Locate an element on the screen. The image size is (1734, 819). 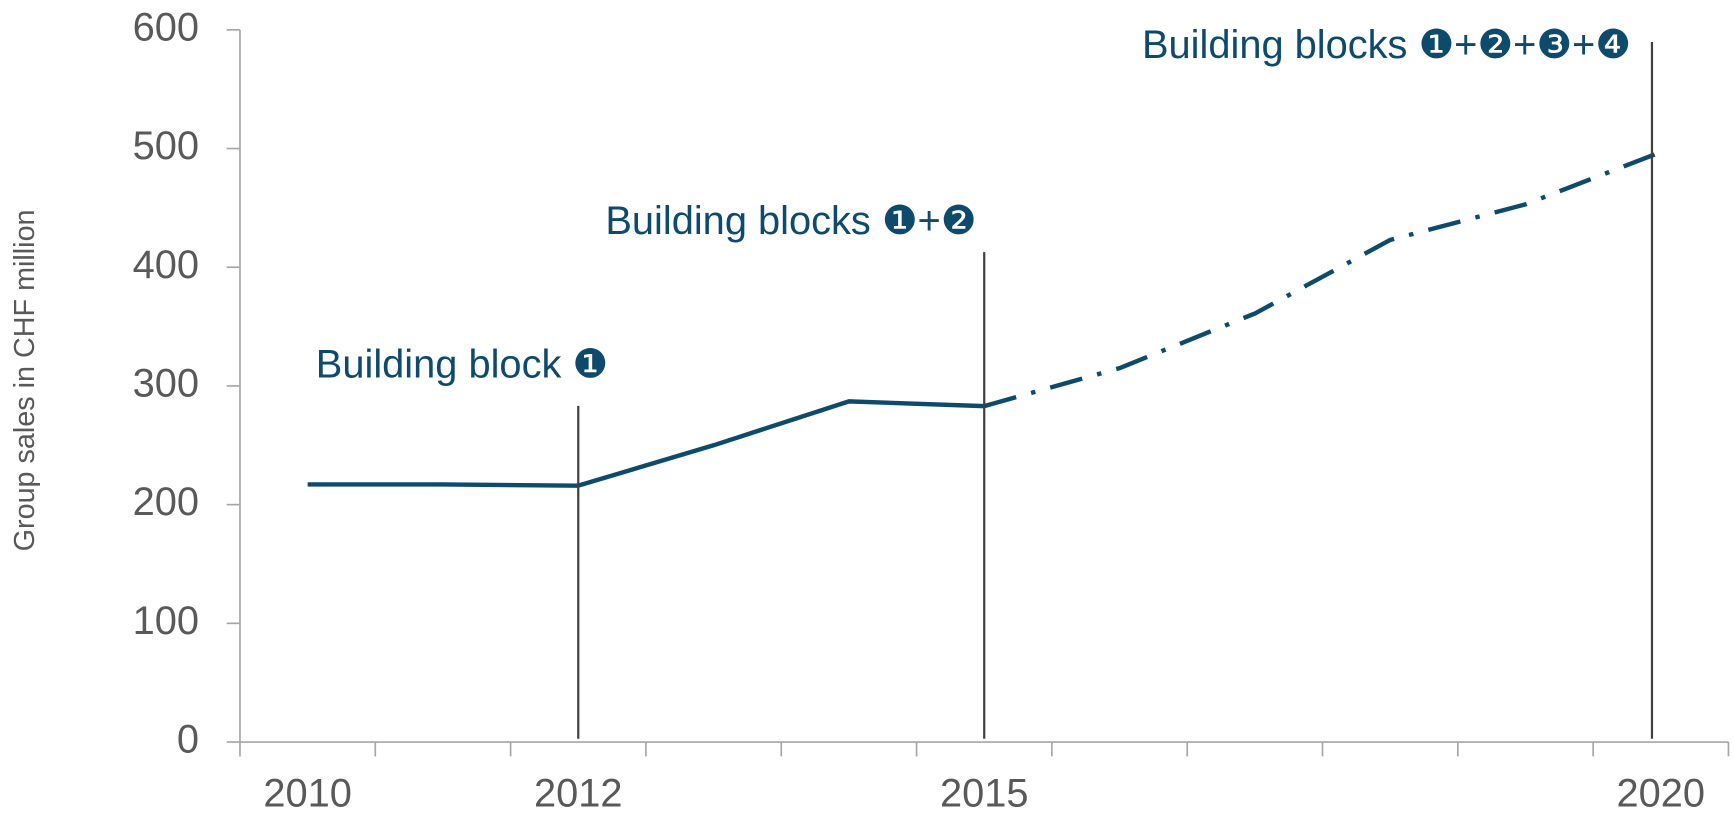
x-tick-label: 2020 is located at coordinates (1661, 794).